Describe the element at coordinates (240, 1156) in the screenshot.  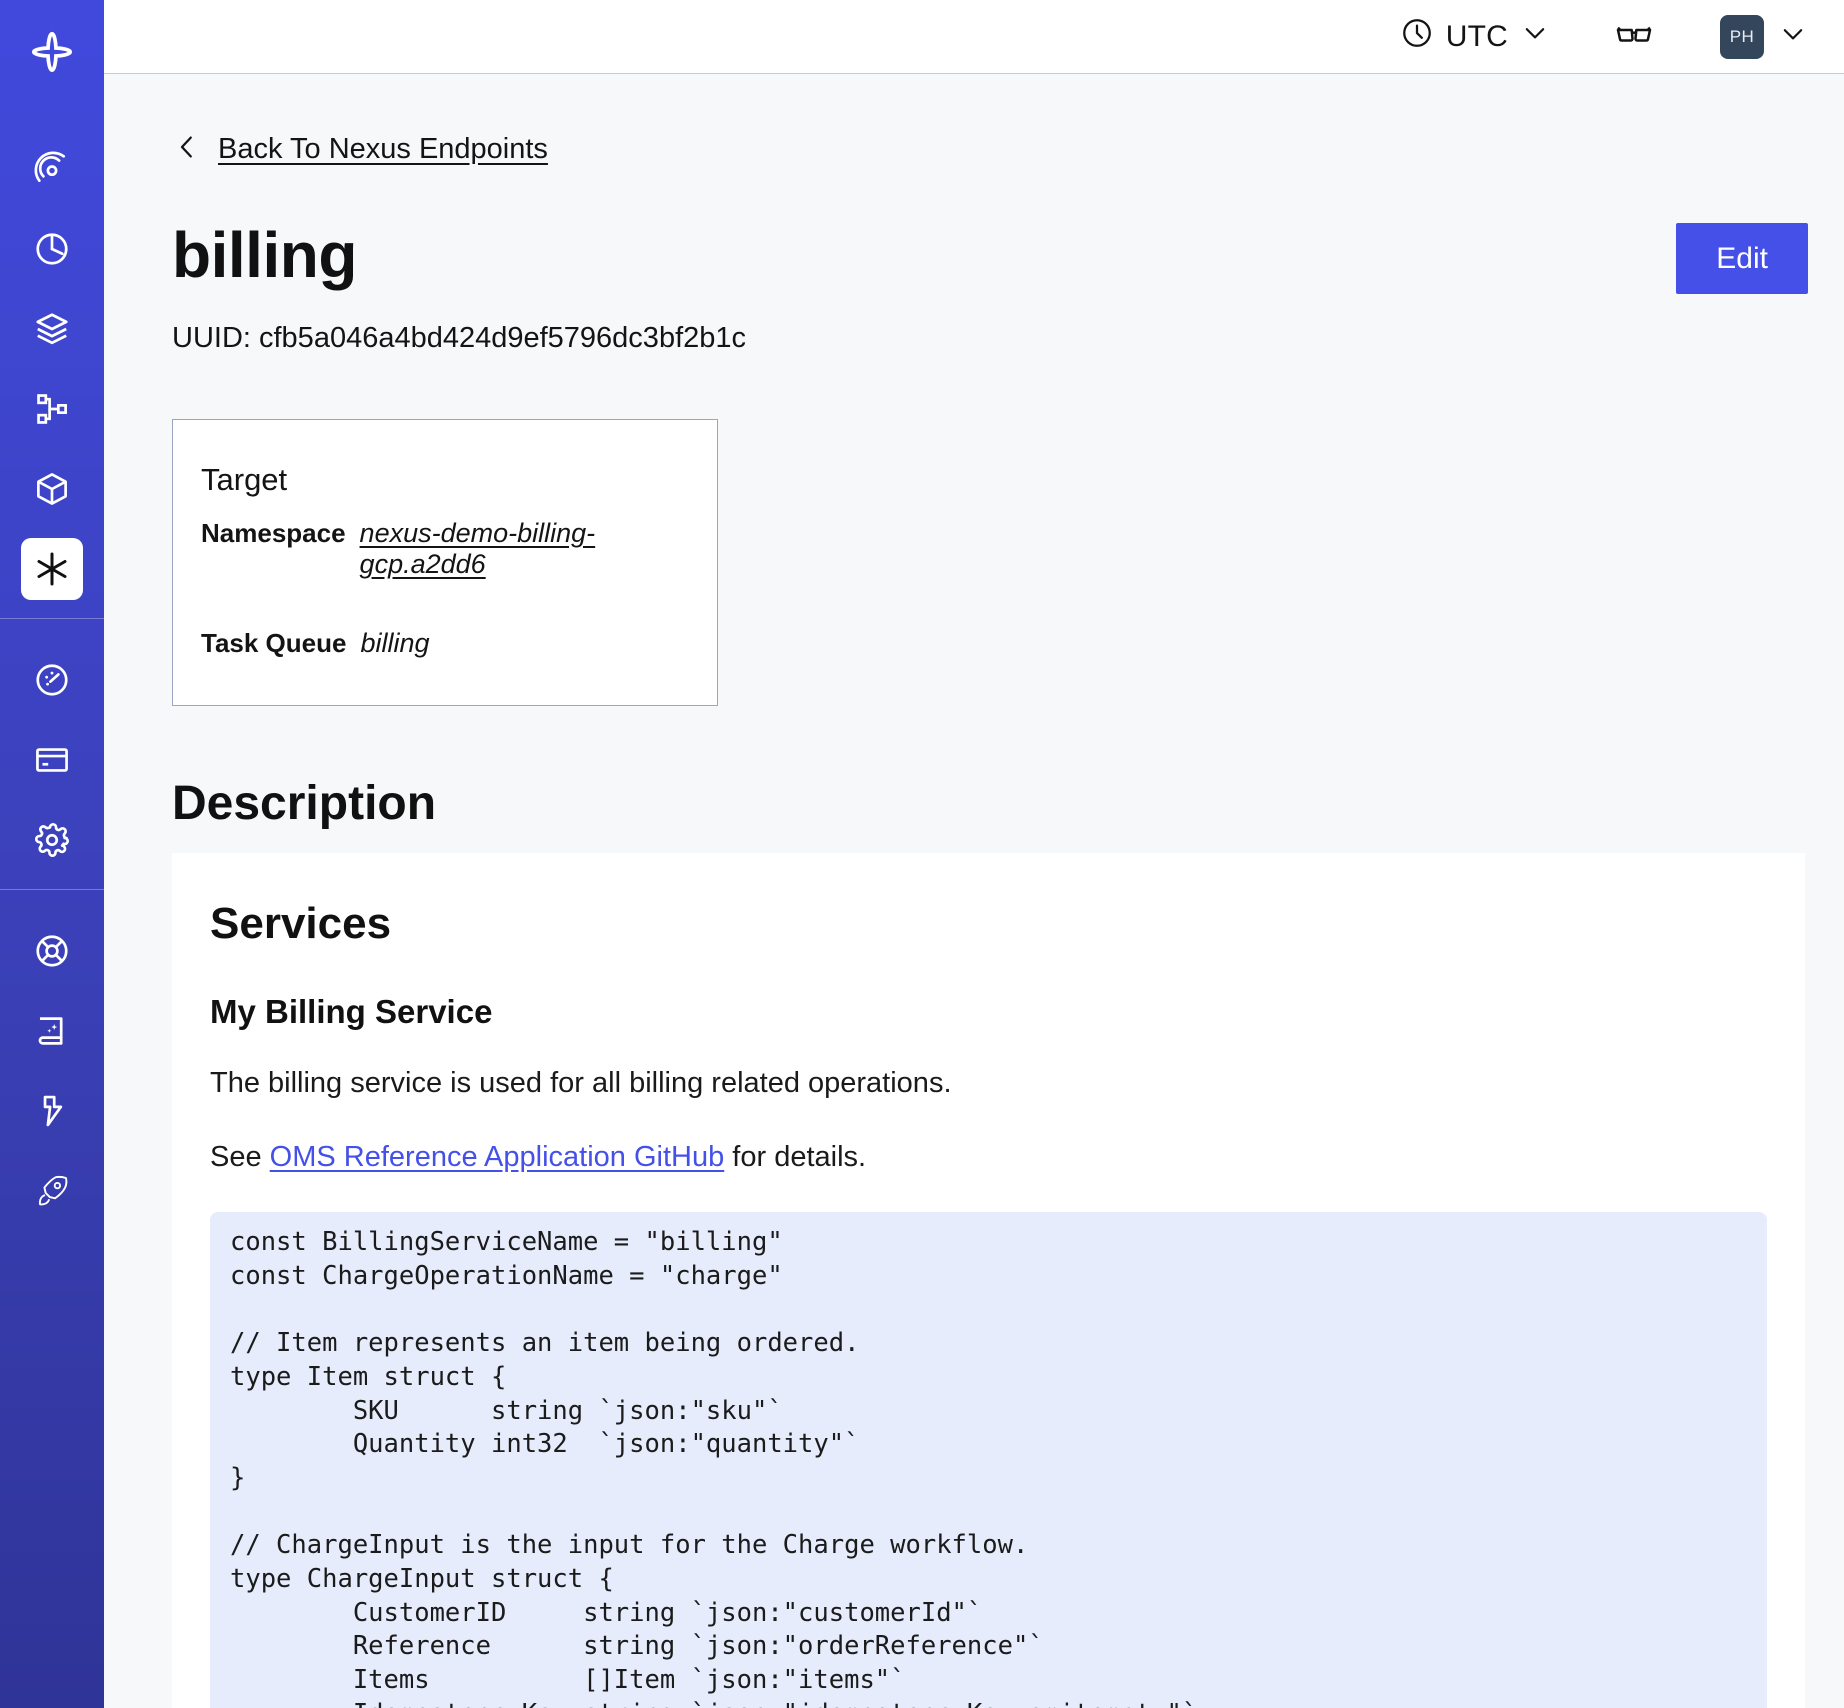
I see `see-prefix: See` at that location.